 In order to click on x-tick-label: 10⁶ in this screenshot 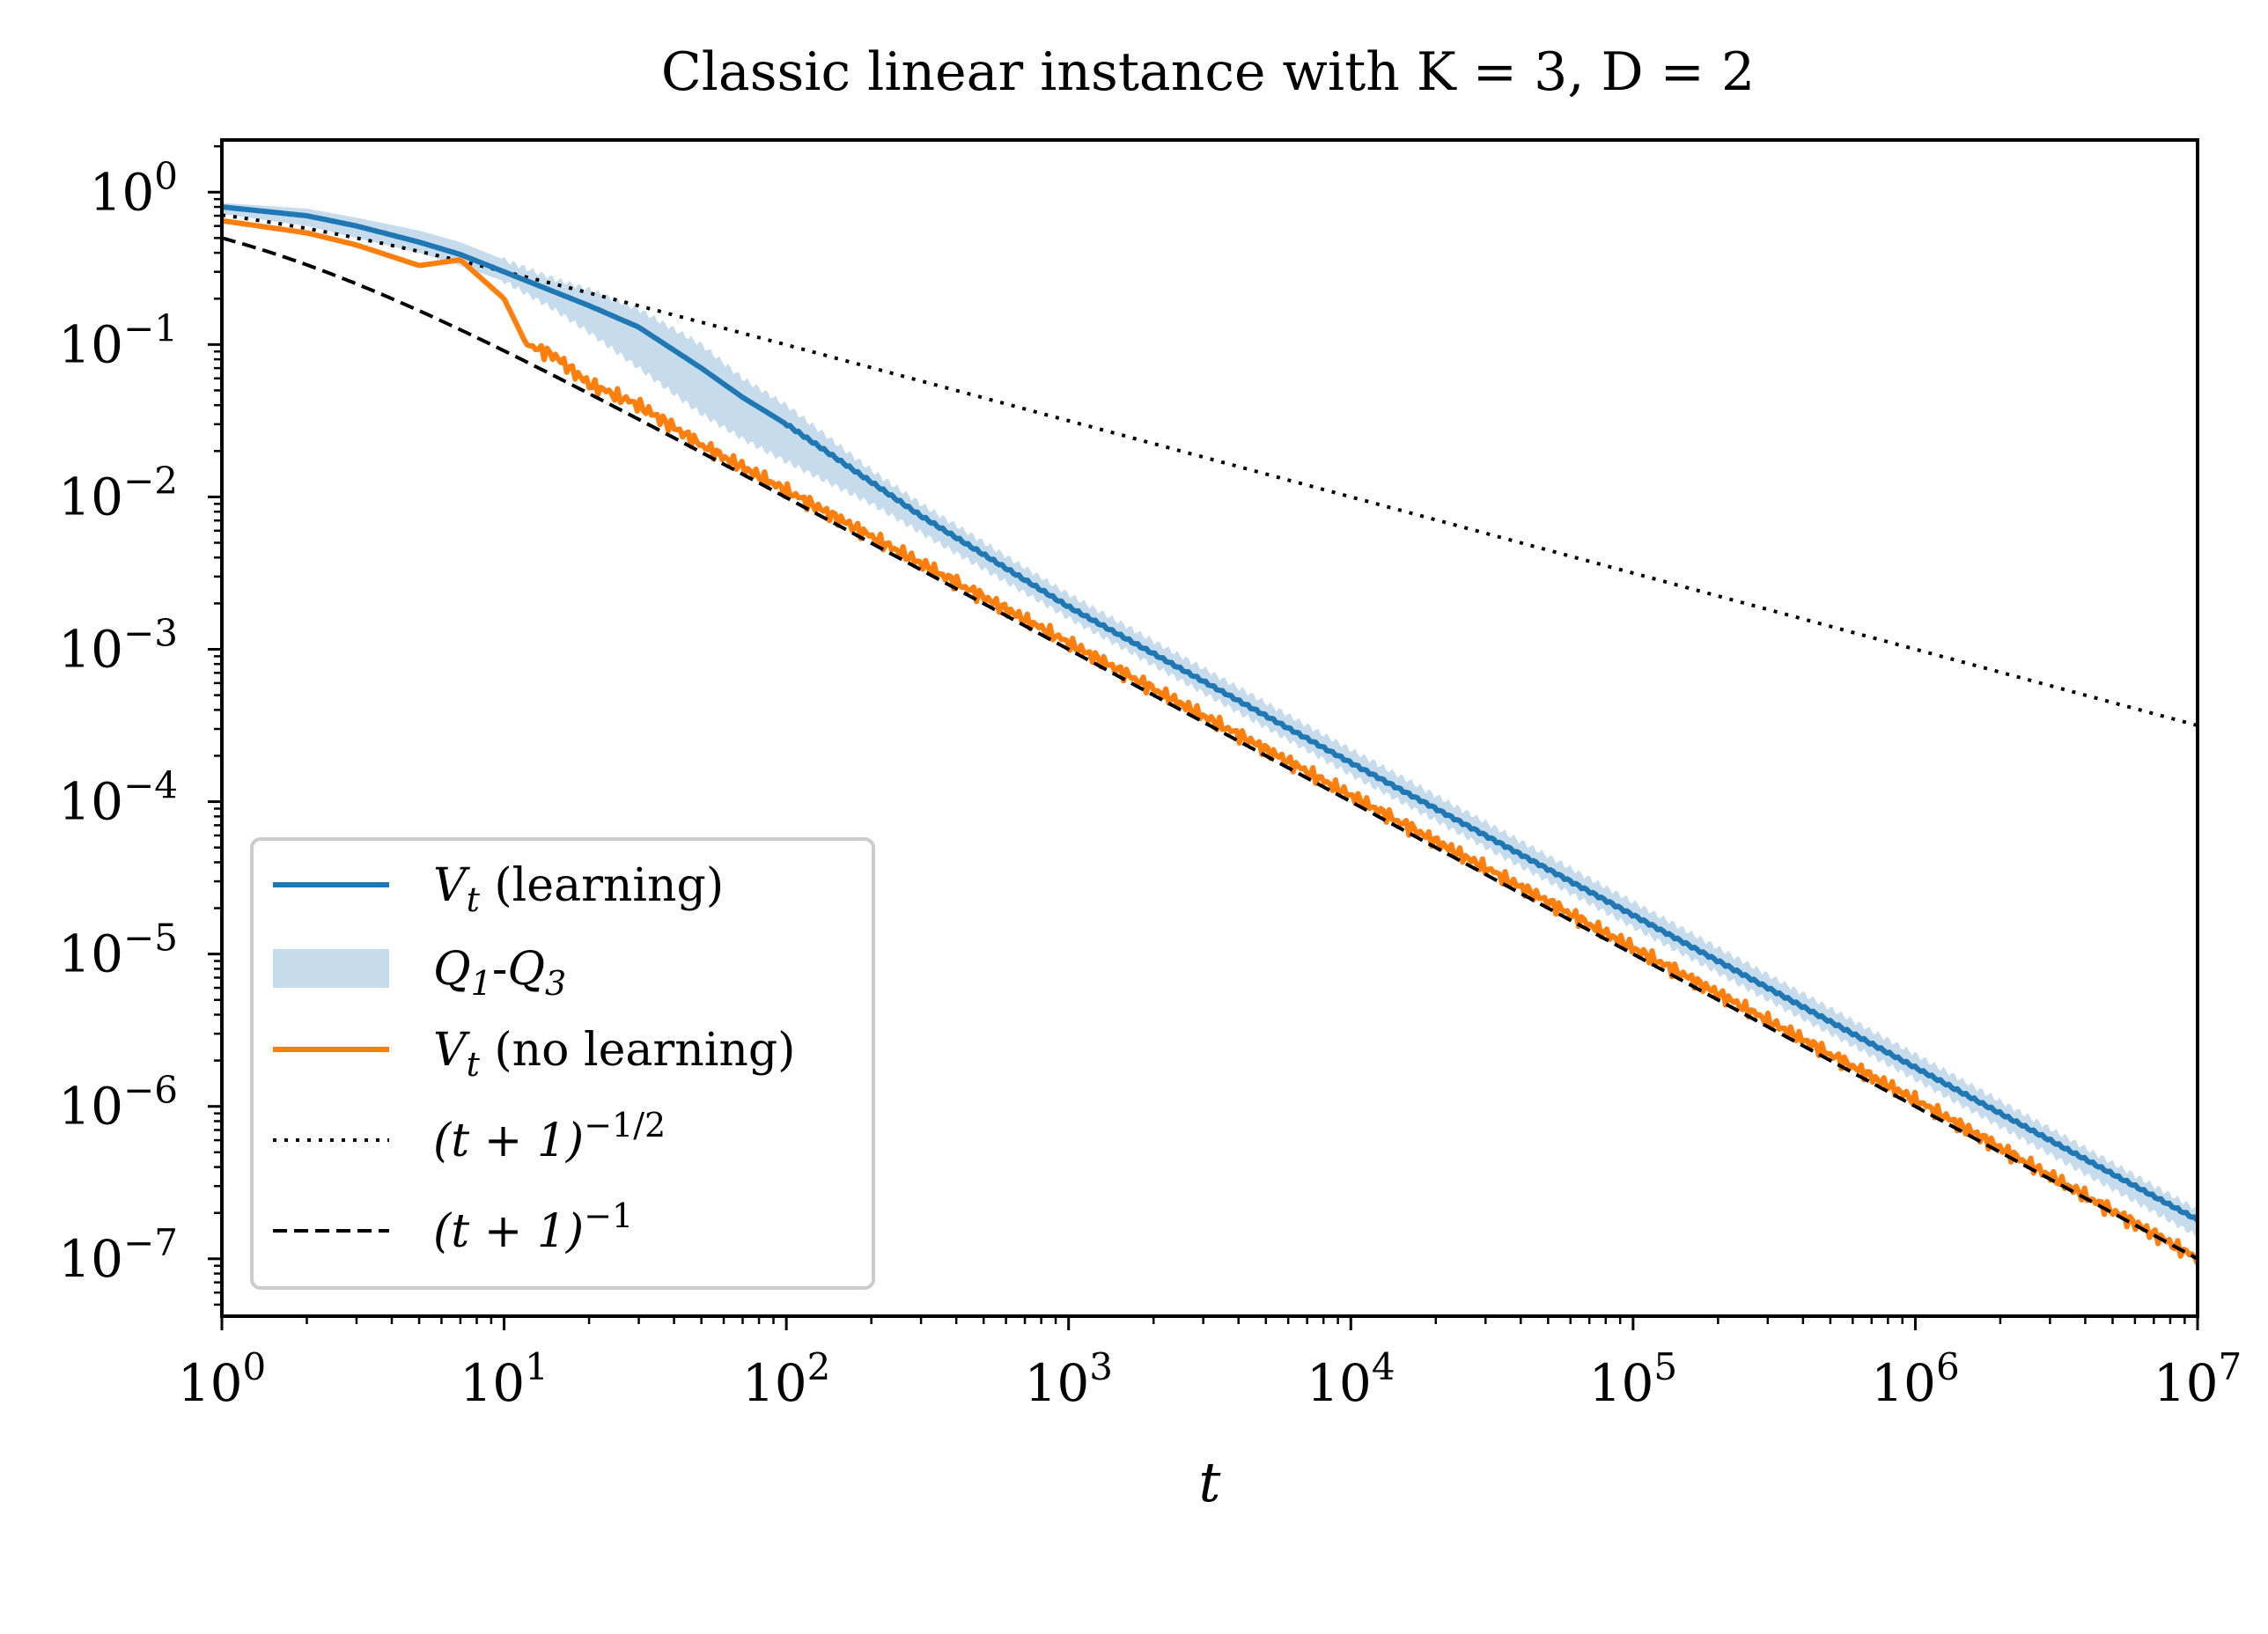, I will do `click(1915, 1379)`.